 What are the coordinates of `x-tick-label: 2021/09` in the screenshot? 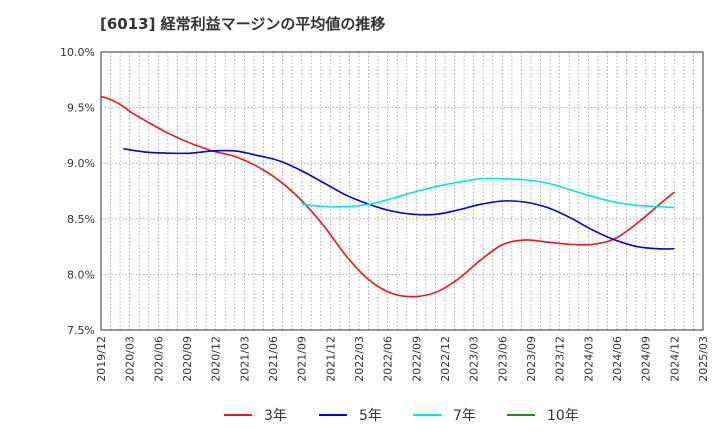 It's located at (302, 359).